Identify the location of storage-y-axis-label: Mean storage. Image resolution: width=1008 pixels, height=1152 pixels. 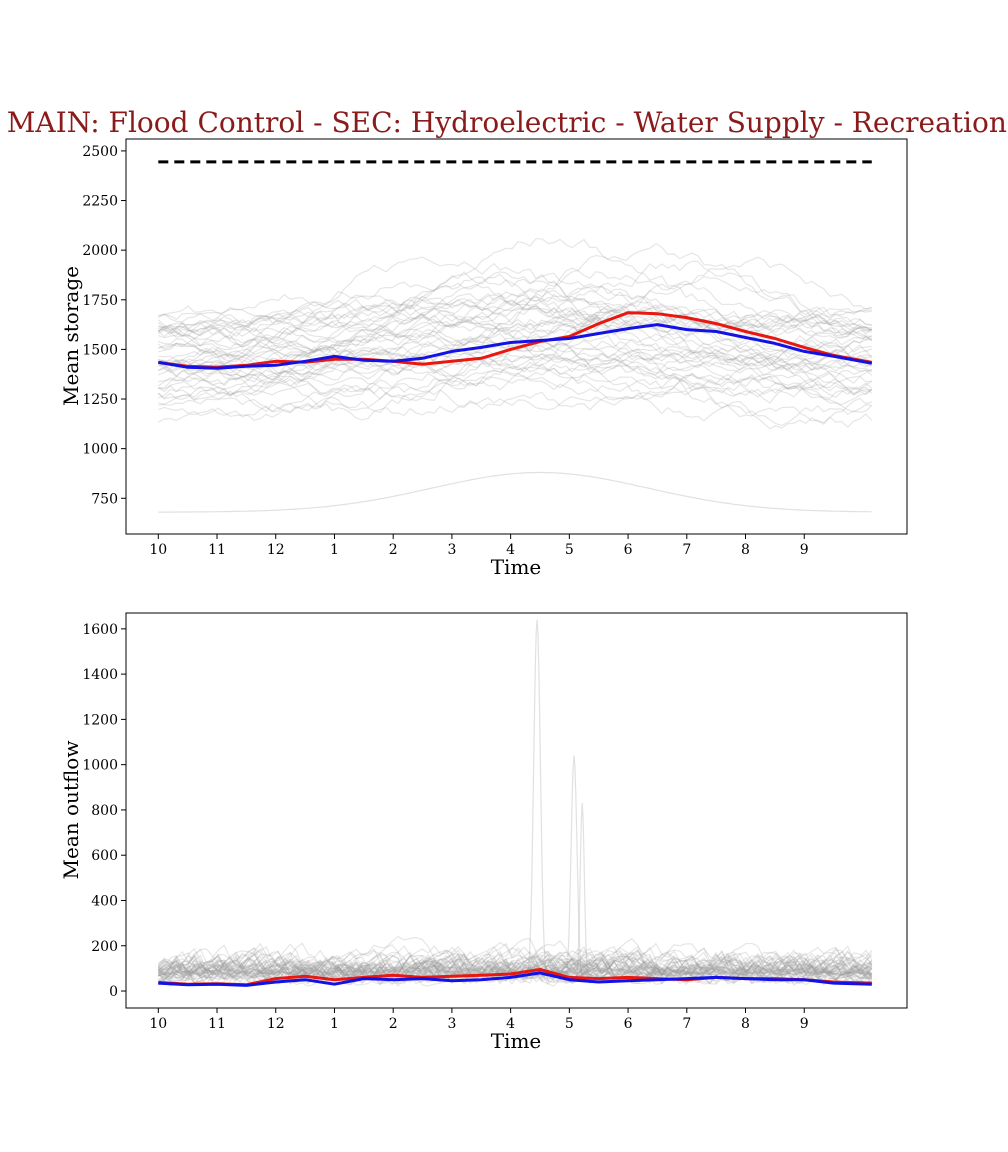
(71, 336).